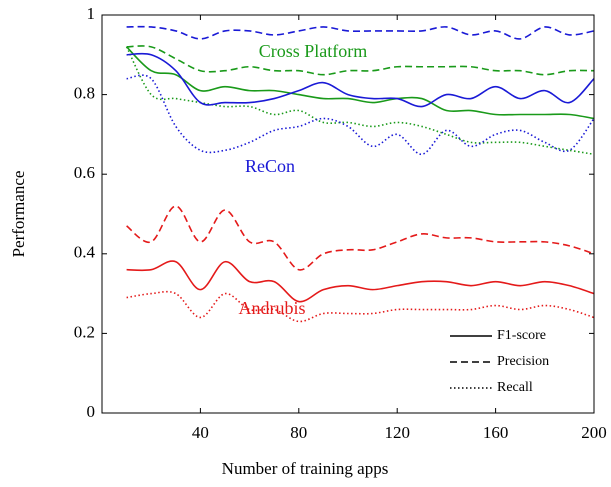 The height and width of the screenshot is (487, 611). What do you see at coordinates (84, 93) in the screenshot?
I see `y-tick-label: 0.8` at bounding box center [84, 93].